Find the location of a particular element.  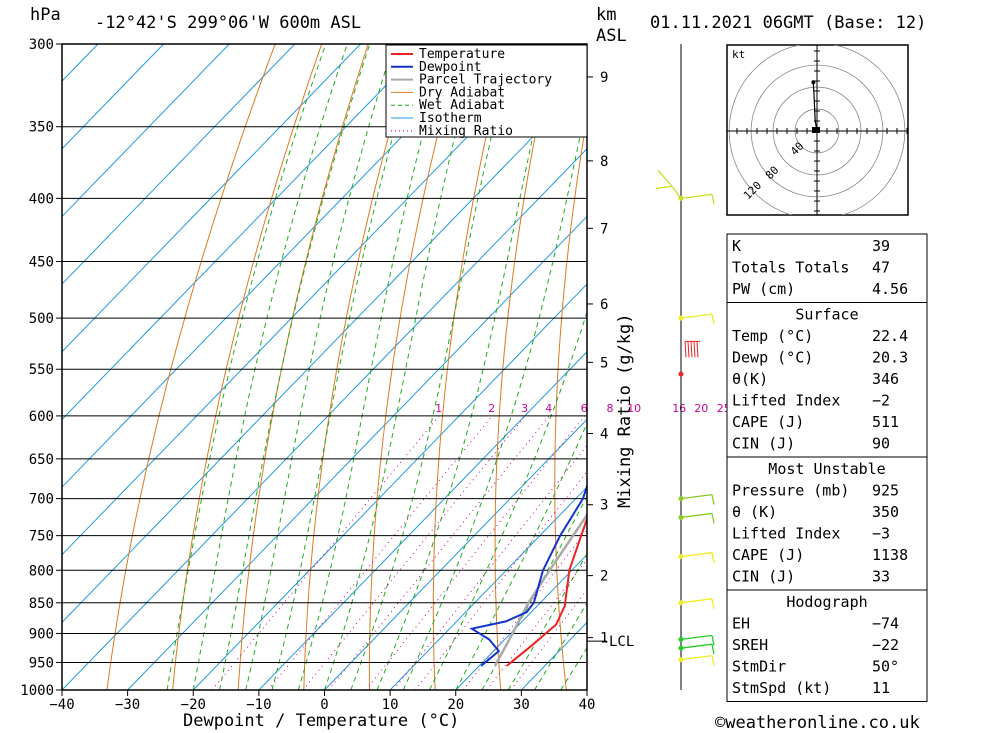

mixing-ratio-labels: 1 2 3 4 6 8 10 16 20 25 is located at coordinates (583, 408).